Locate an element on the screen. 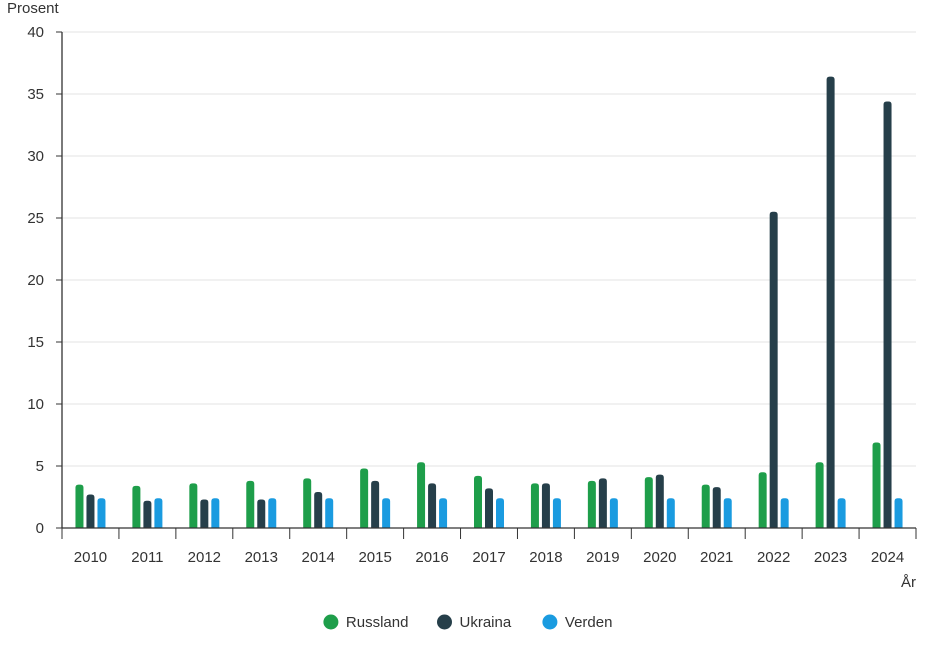  y-tick-label: 10 is located at coordinates (35, 404).